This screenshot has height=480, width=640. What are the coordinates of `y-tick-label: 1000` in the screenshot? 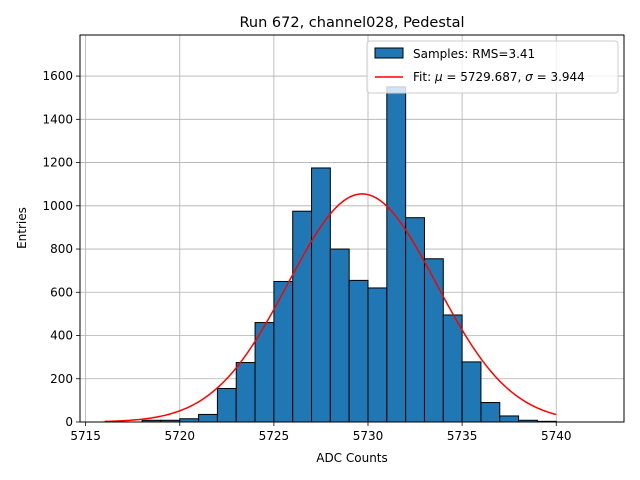 It's located at (57, 206).